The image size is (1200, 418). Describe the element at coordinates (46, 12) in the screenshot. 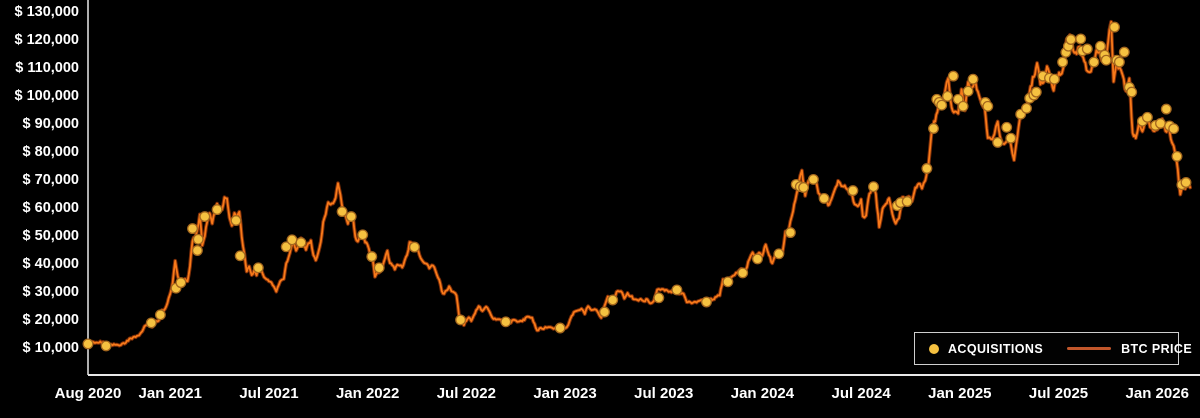

I see `y-tick-label: $ 130,000` at that location.